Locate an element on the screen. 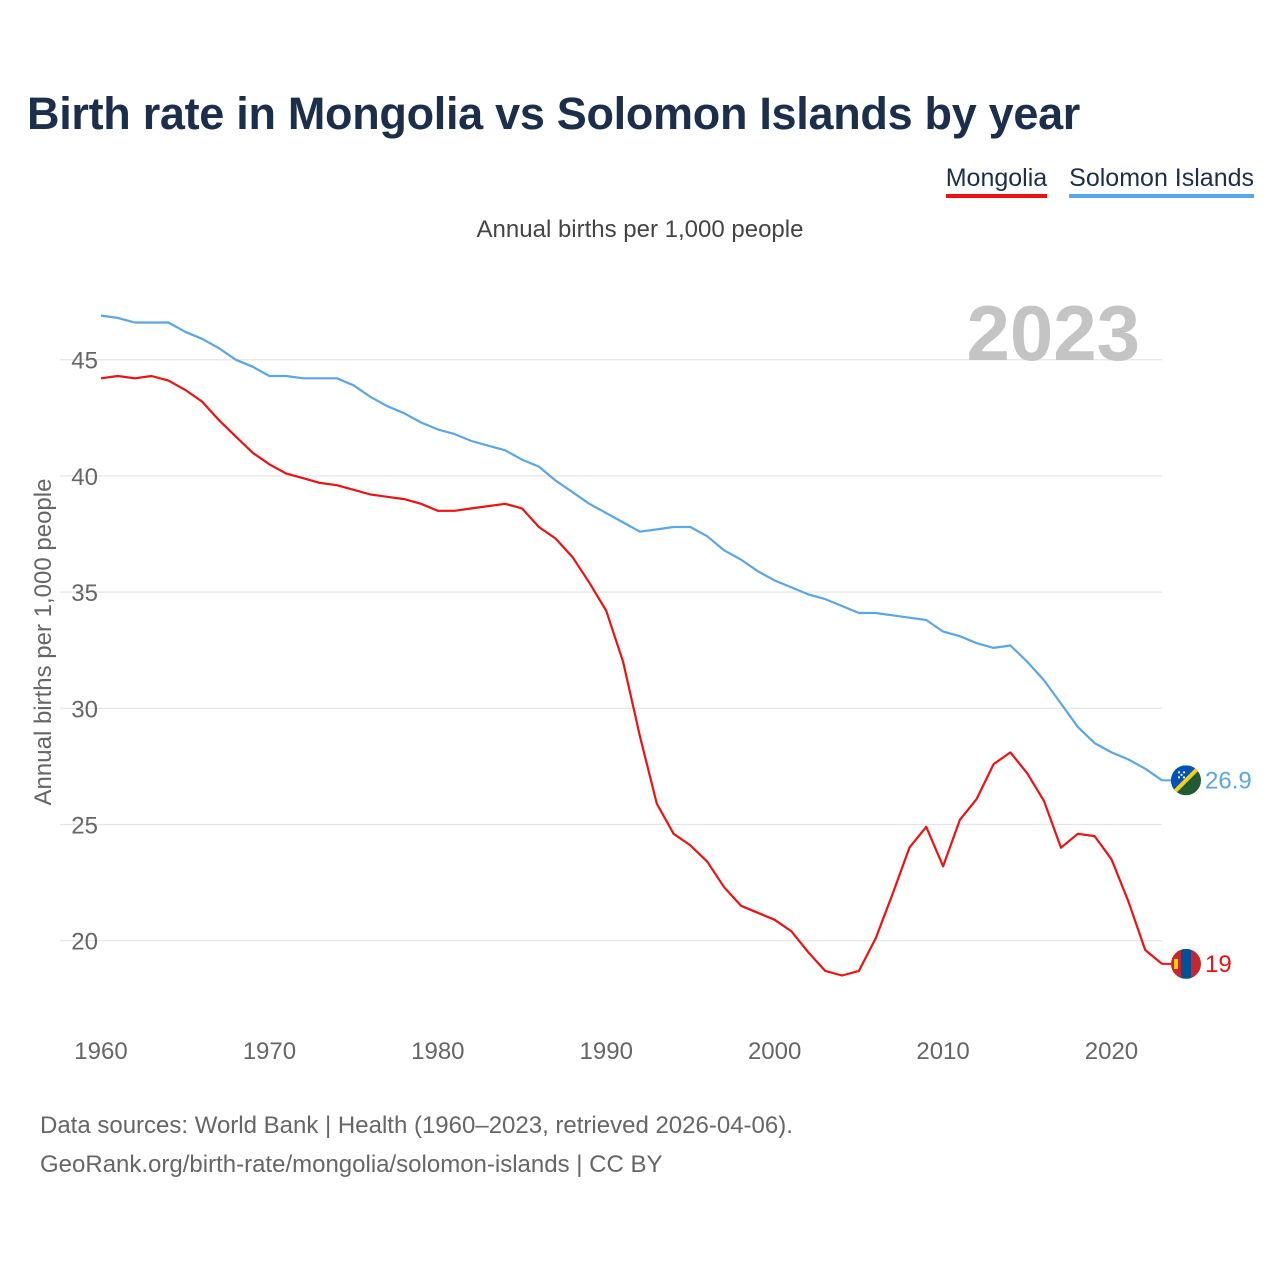 Image resolution: width=1280 pixels, height=1280 pixels. mongolia-flag-icon is located at coordinates (1186, 963).